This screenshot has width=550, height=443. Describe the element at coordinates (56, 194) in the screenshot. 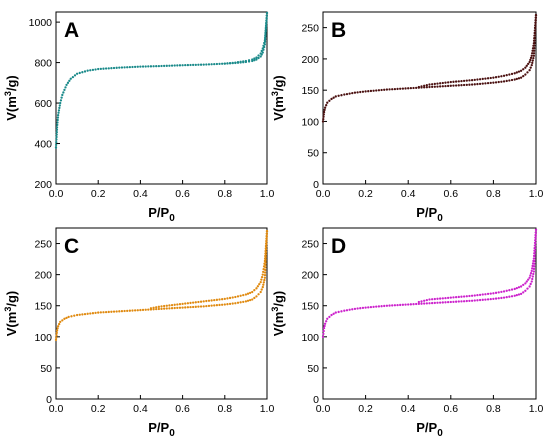

I see `x-tick-label: 0.0` at that location.